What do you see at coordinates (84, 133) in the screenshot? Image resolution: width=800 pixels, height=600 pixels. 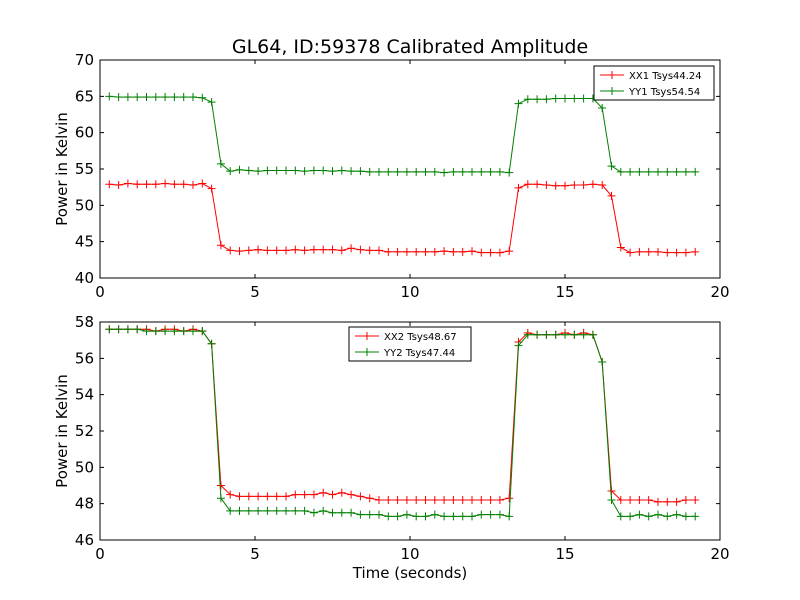 I see `y-tick-label: 60` at bounding box center [84, 133].